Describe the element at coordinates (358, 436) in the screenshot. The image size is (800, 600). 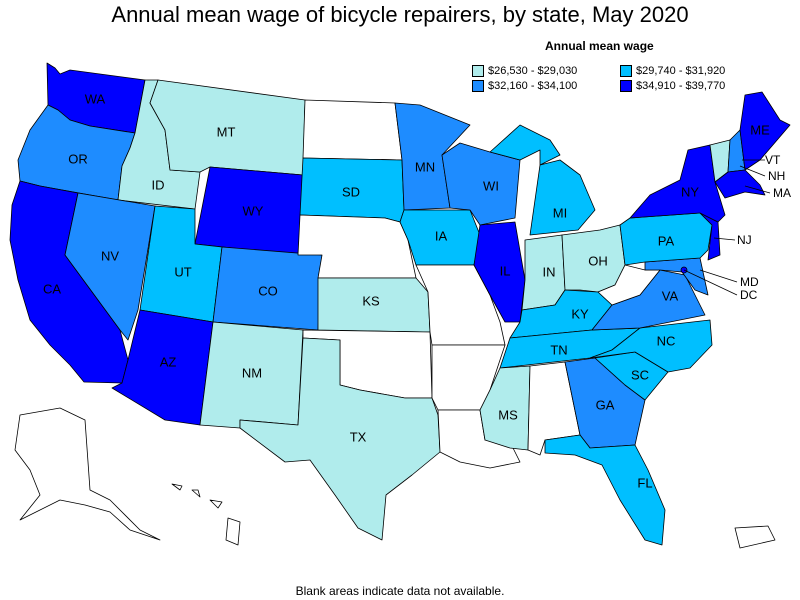
I see `label-tx: TX` at that location.